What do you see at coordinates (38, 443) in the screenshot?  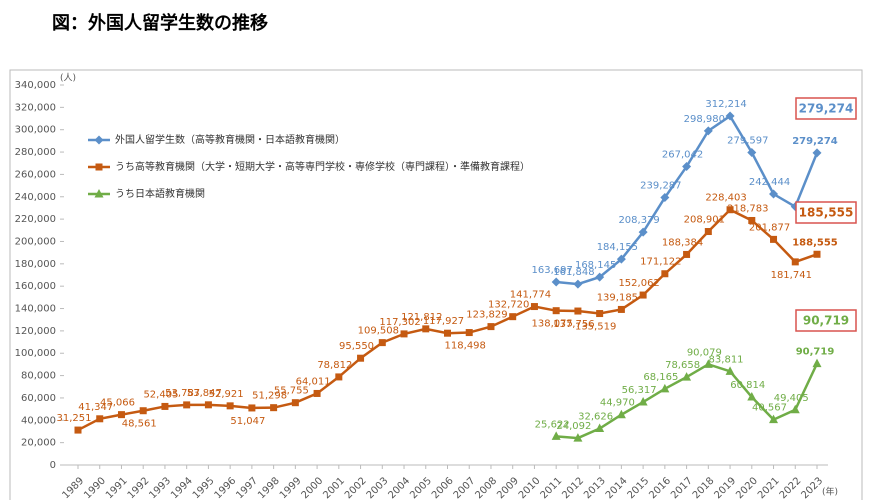 I see `y-tick-label: 20,000` at bounding box center [38, 443].